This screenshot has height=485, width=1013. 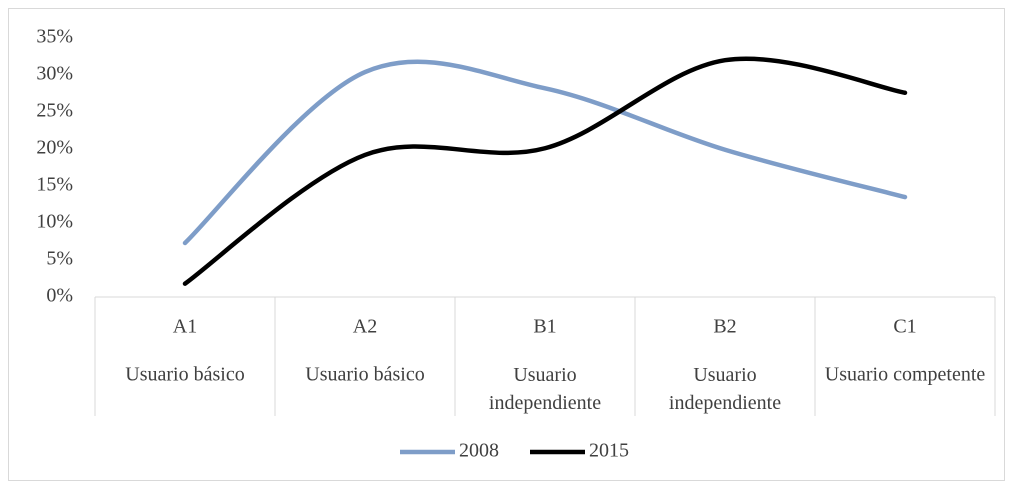 I want to click on y-tick-label: 5%, so click(x=59, y=259).